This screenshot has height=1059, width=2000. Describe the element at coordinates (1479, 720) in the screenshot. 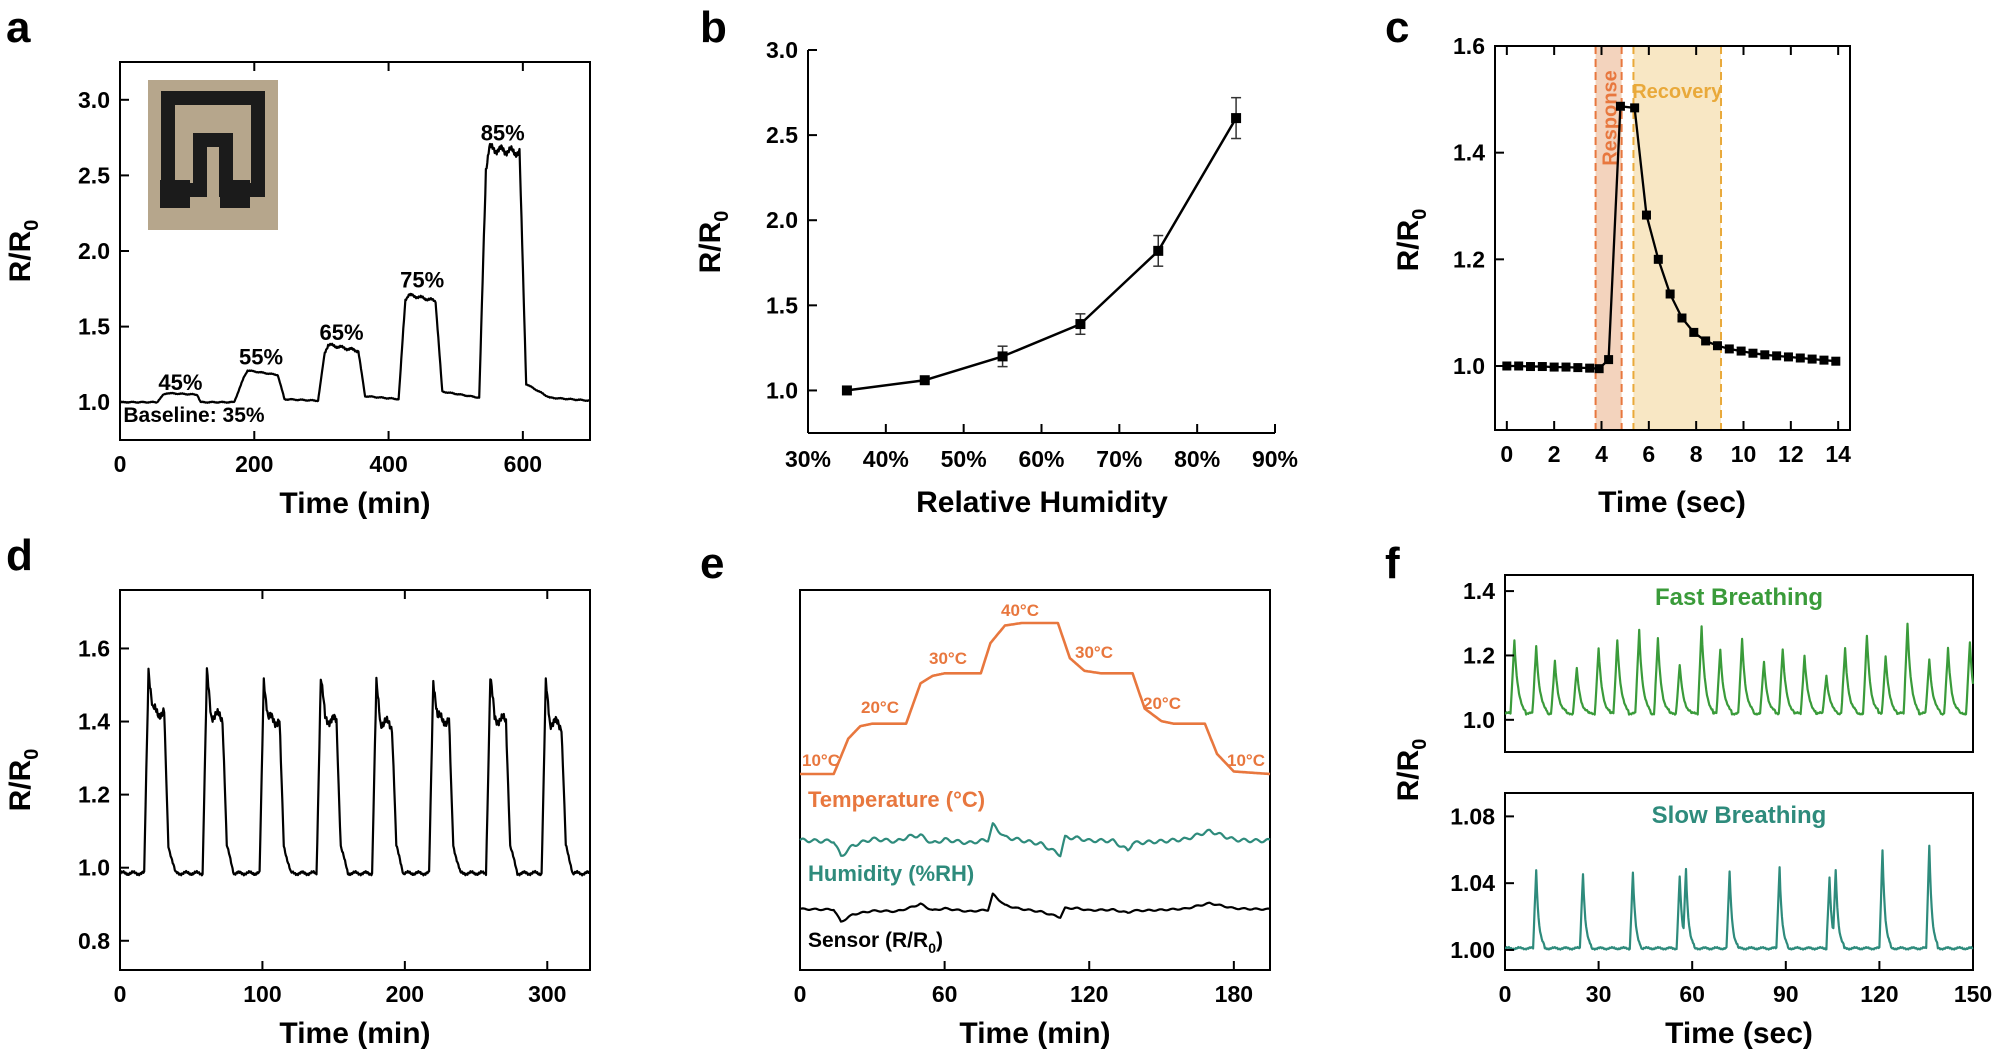

I see `f-ytick-label: 1.0` at that location.